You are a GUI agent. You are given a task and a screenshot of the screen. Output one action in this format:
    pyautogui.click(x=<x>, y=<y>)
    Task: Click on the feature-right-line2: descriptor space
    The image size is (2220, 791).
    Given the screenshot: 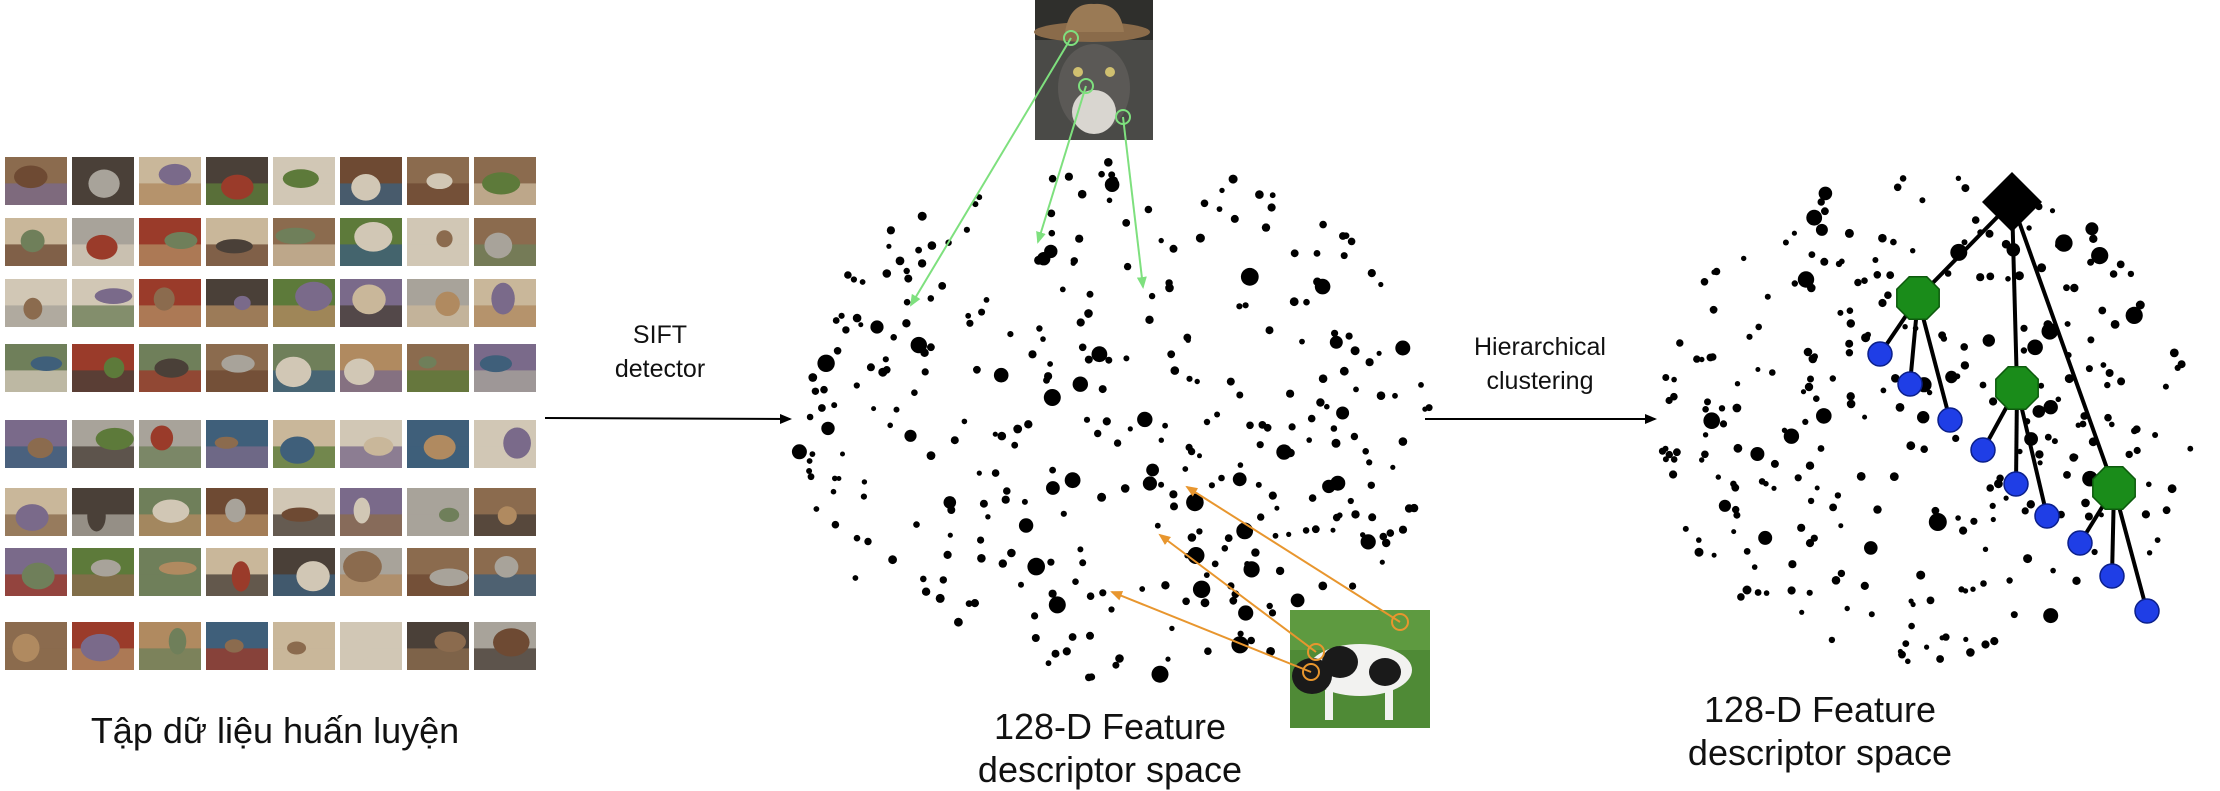 What is the action you would take?
    pyautogui.click(x=1820, y=752)
    